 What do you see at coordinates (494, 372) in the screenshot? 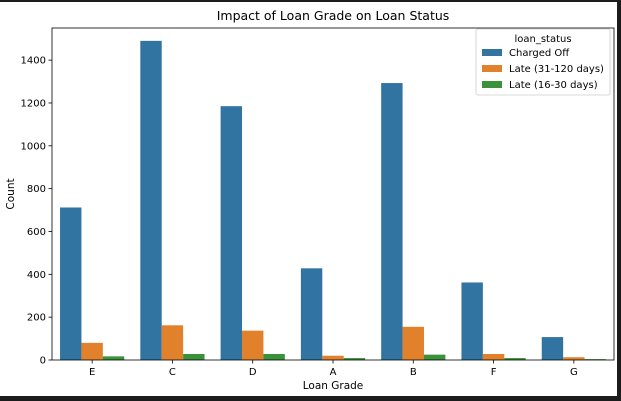
I see `x-tick-label: F` at bounding box center [494, 372].